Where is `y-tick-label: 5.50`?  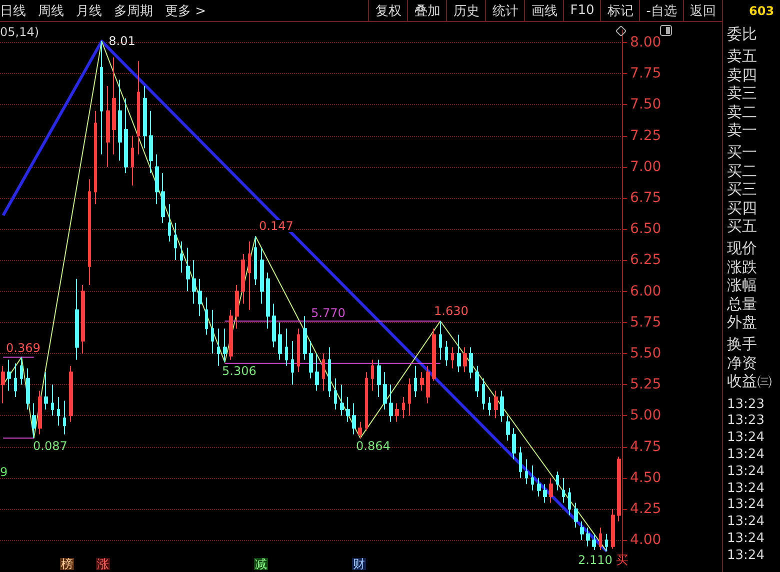 y-tick-label: 5.50 is located at coordinates (646, 353).